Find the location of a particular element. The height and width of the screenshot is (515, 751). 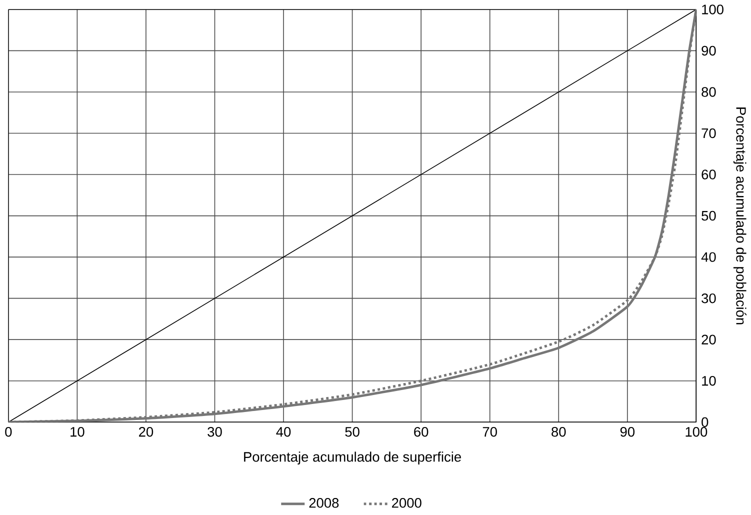

x-tick-label: 20 is located at coordinates (146, 431).